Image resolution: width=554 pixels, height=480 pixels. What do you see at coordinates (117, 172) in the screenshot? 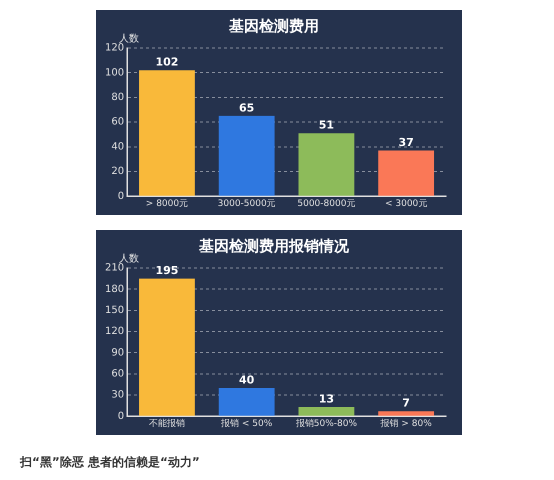
I see `y-tick-label: 20` at bounding box center [117, 172].